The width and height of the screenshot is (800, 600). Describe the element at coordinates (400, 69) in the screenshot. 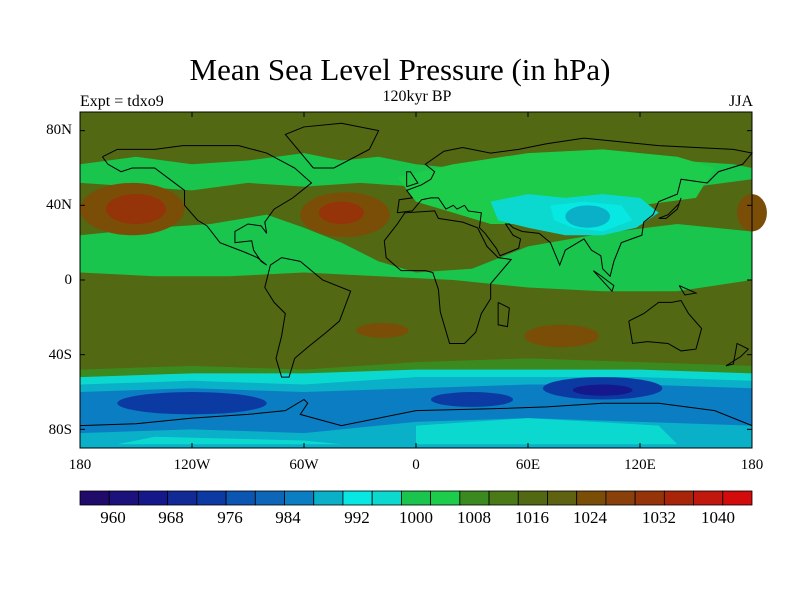

I see `page-title: Mean Sea Level Pressure (in hPa)` at that location.